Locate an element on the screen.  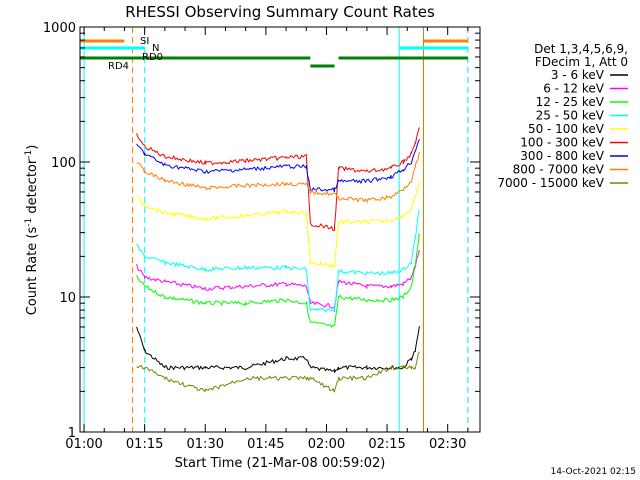
x-tick-label-5: 02:15 is located at coordinates (386, 444).